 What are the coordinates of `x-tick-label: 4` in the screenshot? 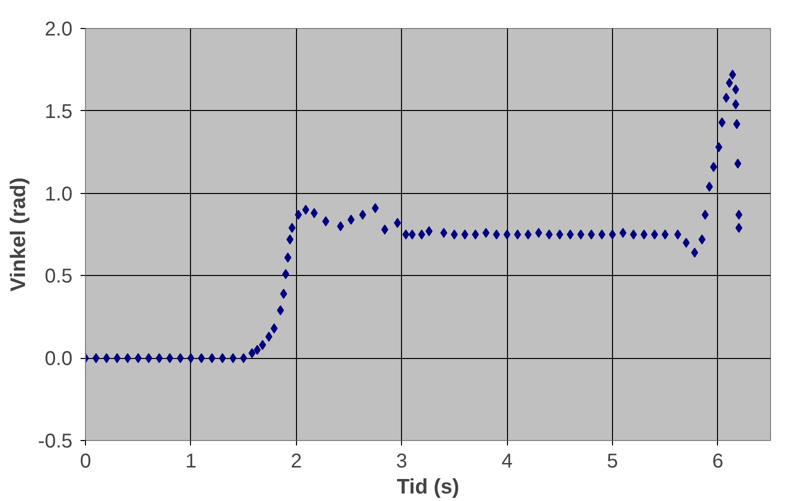 It's located at (507, 461).